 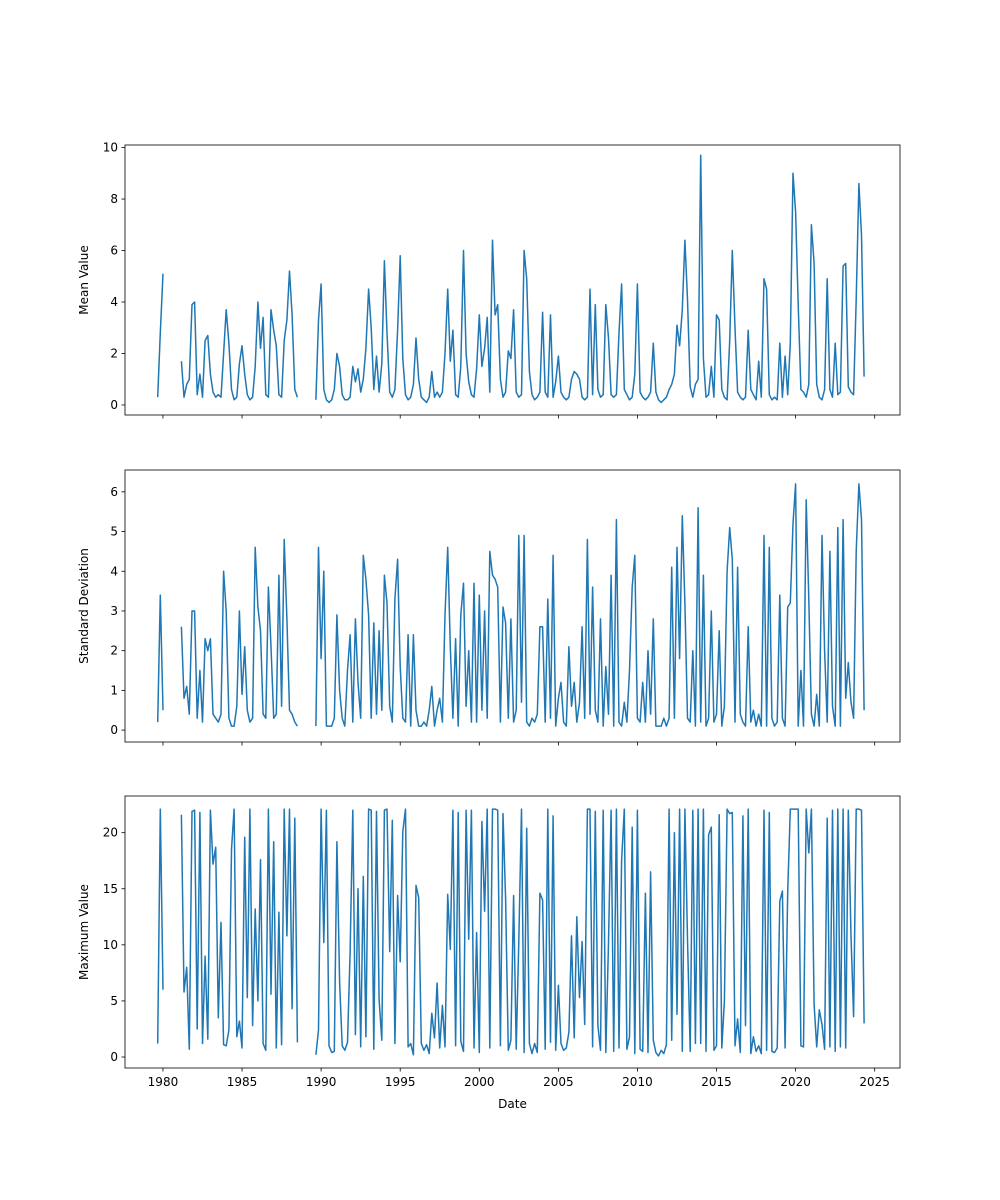 I want to click on x-tick: 2000, so click(x=479, y=1078).